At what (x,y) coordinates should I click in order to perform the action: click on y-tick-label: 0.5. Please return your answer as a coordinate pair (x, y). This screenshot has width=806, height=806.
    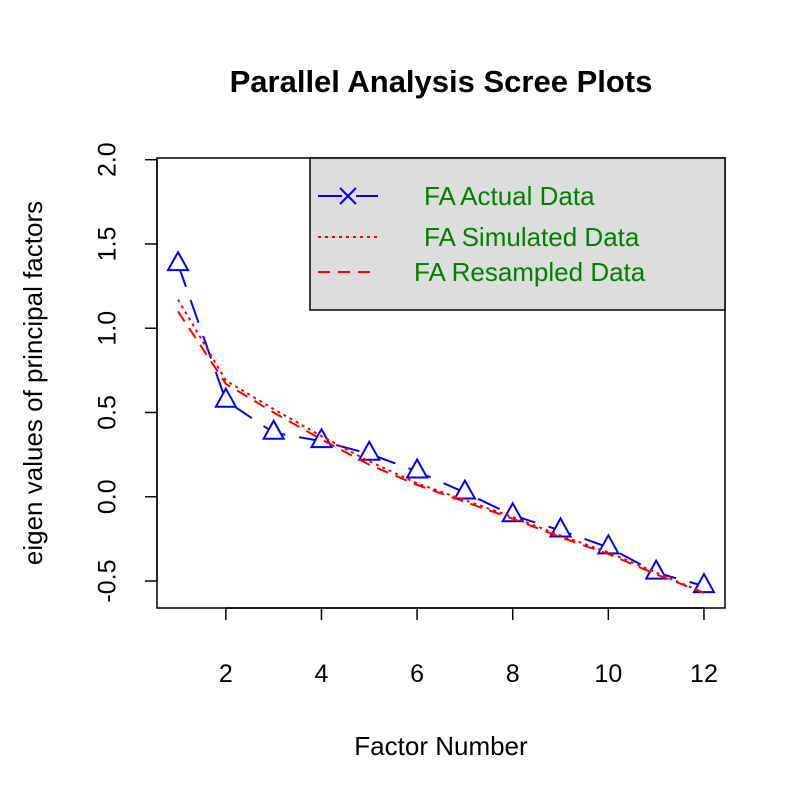
    Looking at the image, I should click on (108, 412).